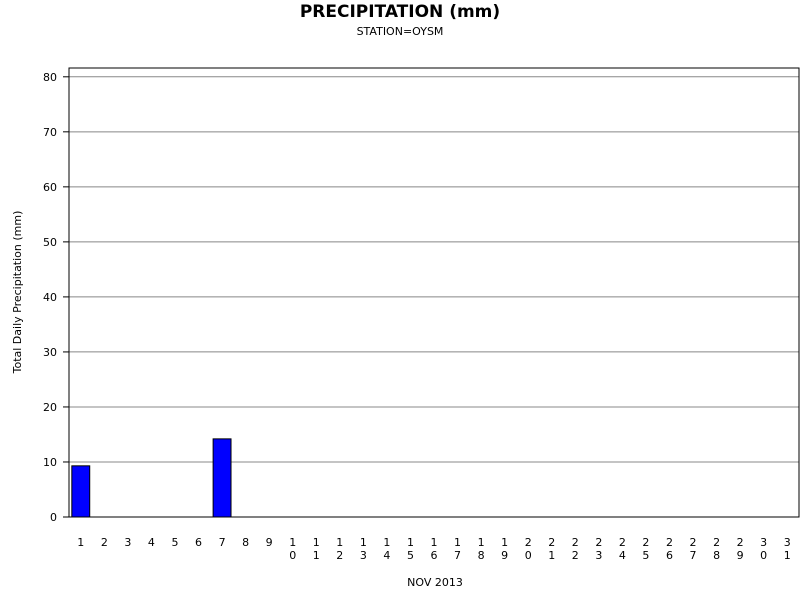  I want to click on x-tick-label: 6, so click(198, 542).